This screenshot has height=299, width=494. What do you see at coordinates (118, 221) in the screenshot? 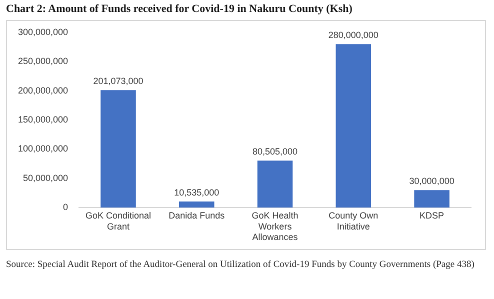
I see `x-tick-label: GoK Conditional Grant` at bounding box center [118, 221].